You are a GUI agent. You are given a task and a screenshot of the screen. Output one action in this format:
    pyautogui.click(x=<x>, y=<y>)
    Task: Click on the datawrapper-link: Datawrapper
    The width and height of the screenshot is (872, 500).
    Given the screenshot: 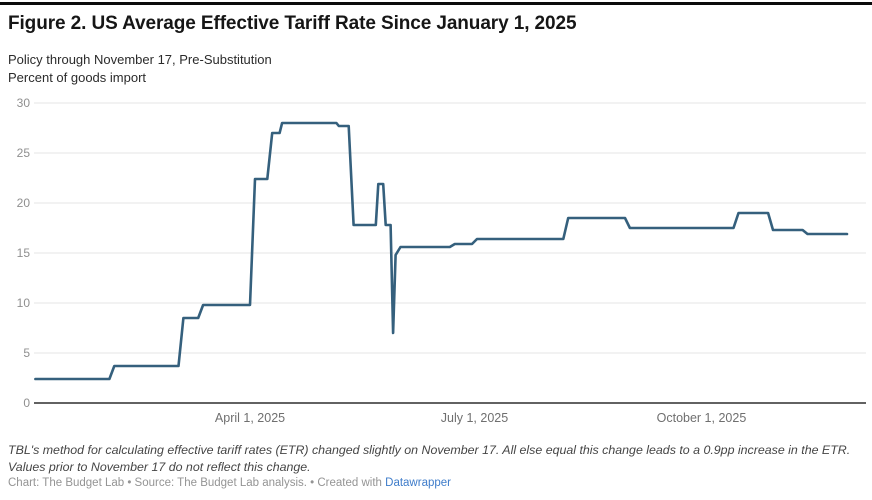 What is the action you would take?
    pyautogui.click(x=418, y=483)
    